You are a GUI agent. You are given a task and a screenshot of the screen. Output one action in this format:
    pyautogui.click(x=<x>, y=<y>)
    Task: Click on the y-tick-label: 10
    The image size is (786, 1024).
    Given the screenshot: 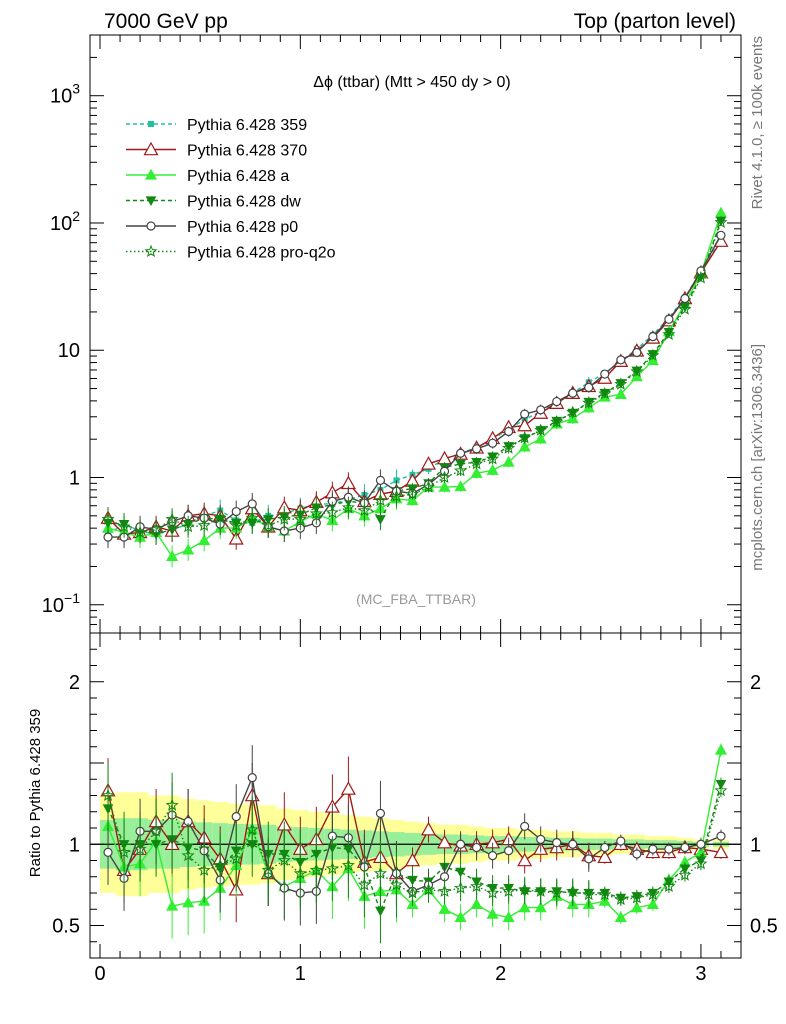 What is the action you would take?
    pyautogui.click(x=69, y=351)
    